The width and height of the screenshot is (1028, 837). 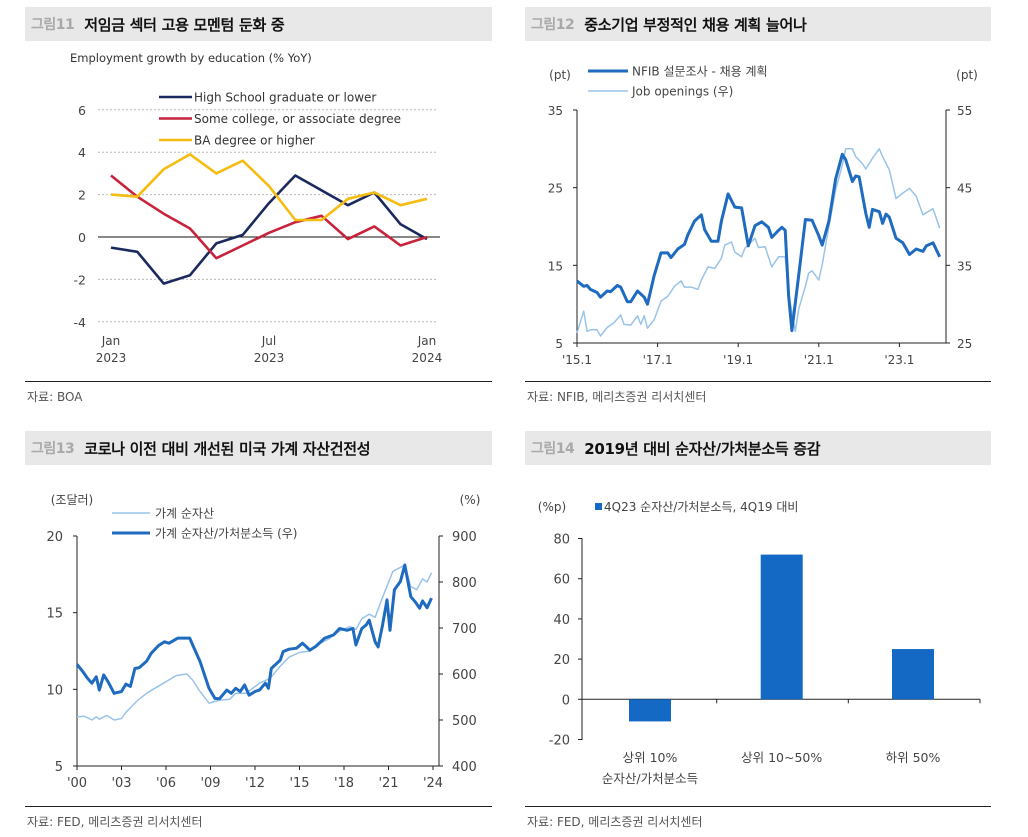 What do you see at coordinates (598, 506) in the screenshot?
I see `legend-swatch` at bounding box center [598, 506].